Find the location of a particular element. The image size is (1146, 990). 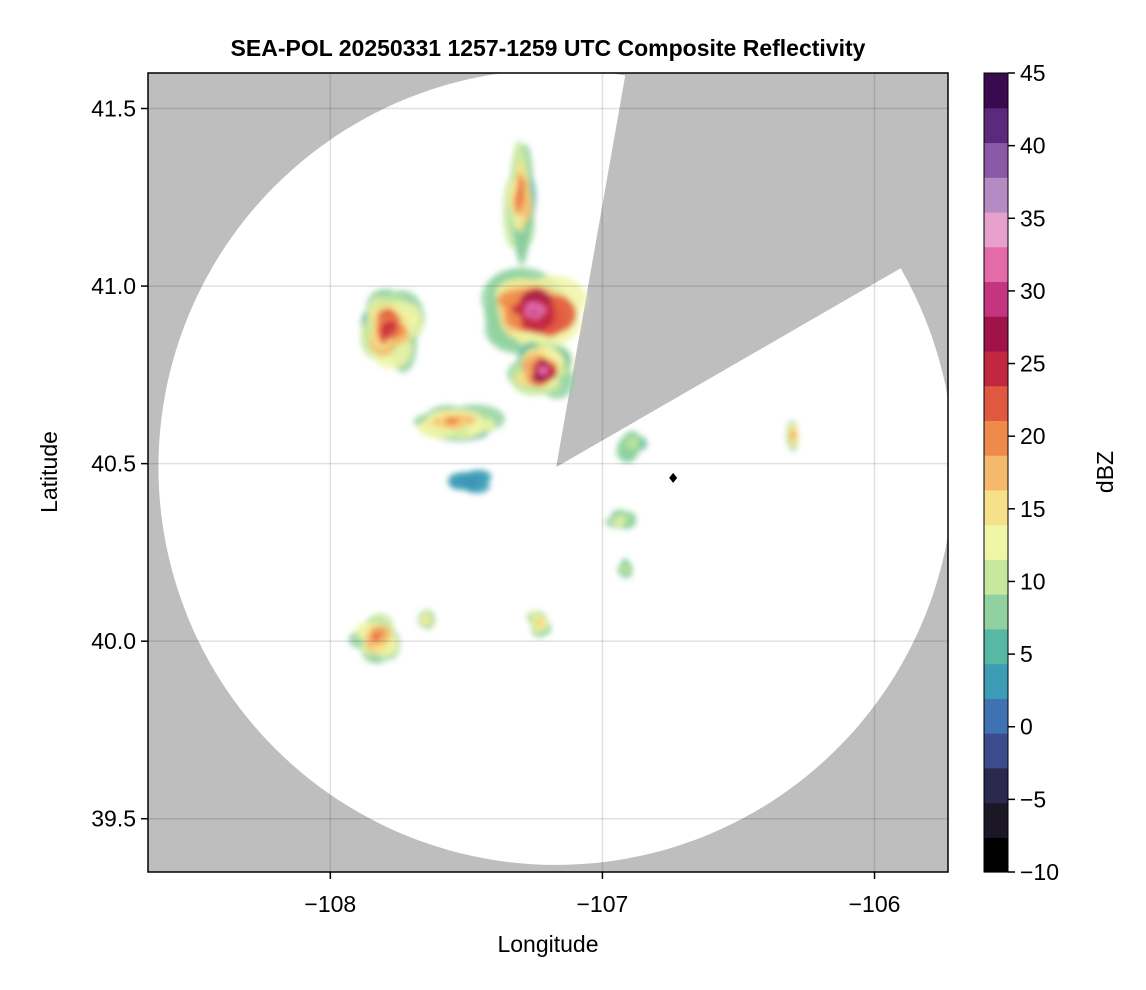

y-tick-label: 41.0 is located at coordinates (113, 286).